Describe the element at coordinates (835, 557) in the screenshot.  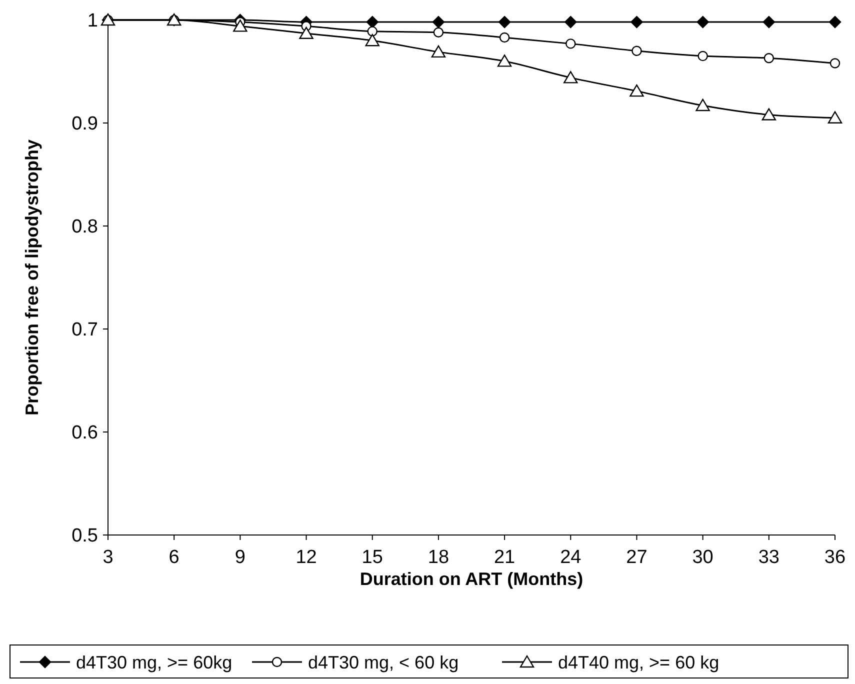
I see `x-tick-label: 36` at that location.